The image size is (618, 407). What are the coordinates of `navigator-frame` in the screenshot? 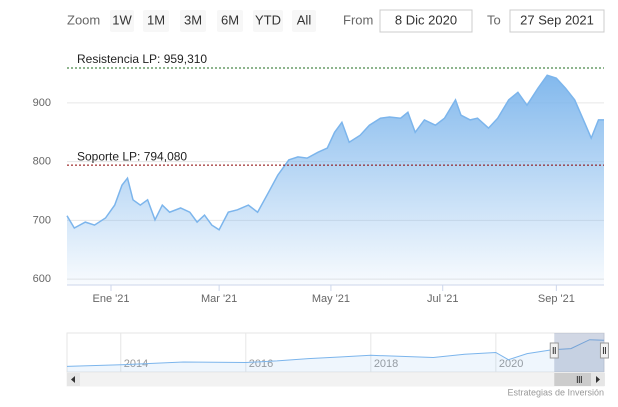 It's located at (335, 352).